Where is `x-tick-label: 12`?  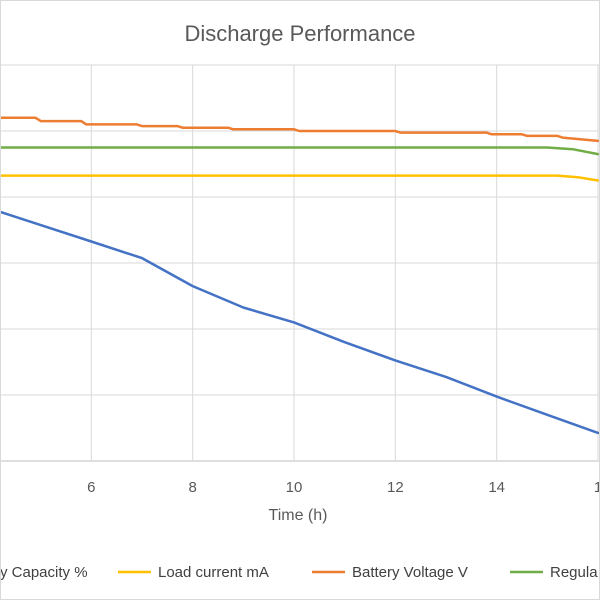
x-tick-label: 12 is located at coordinates (395, 487).